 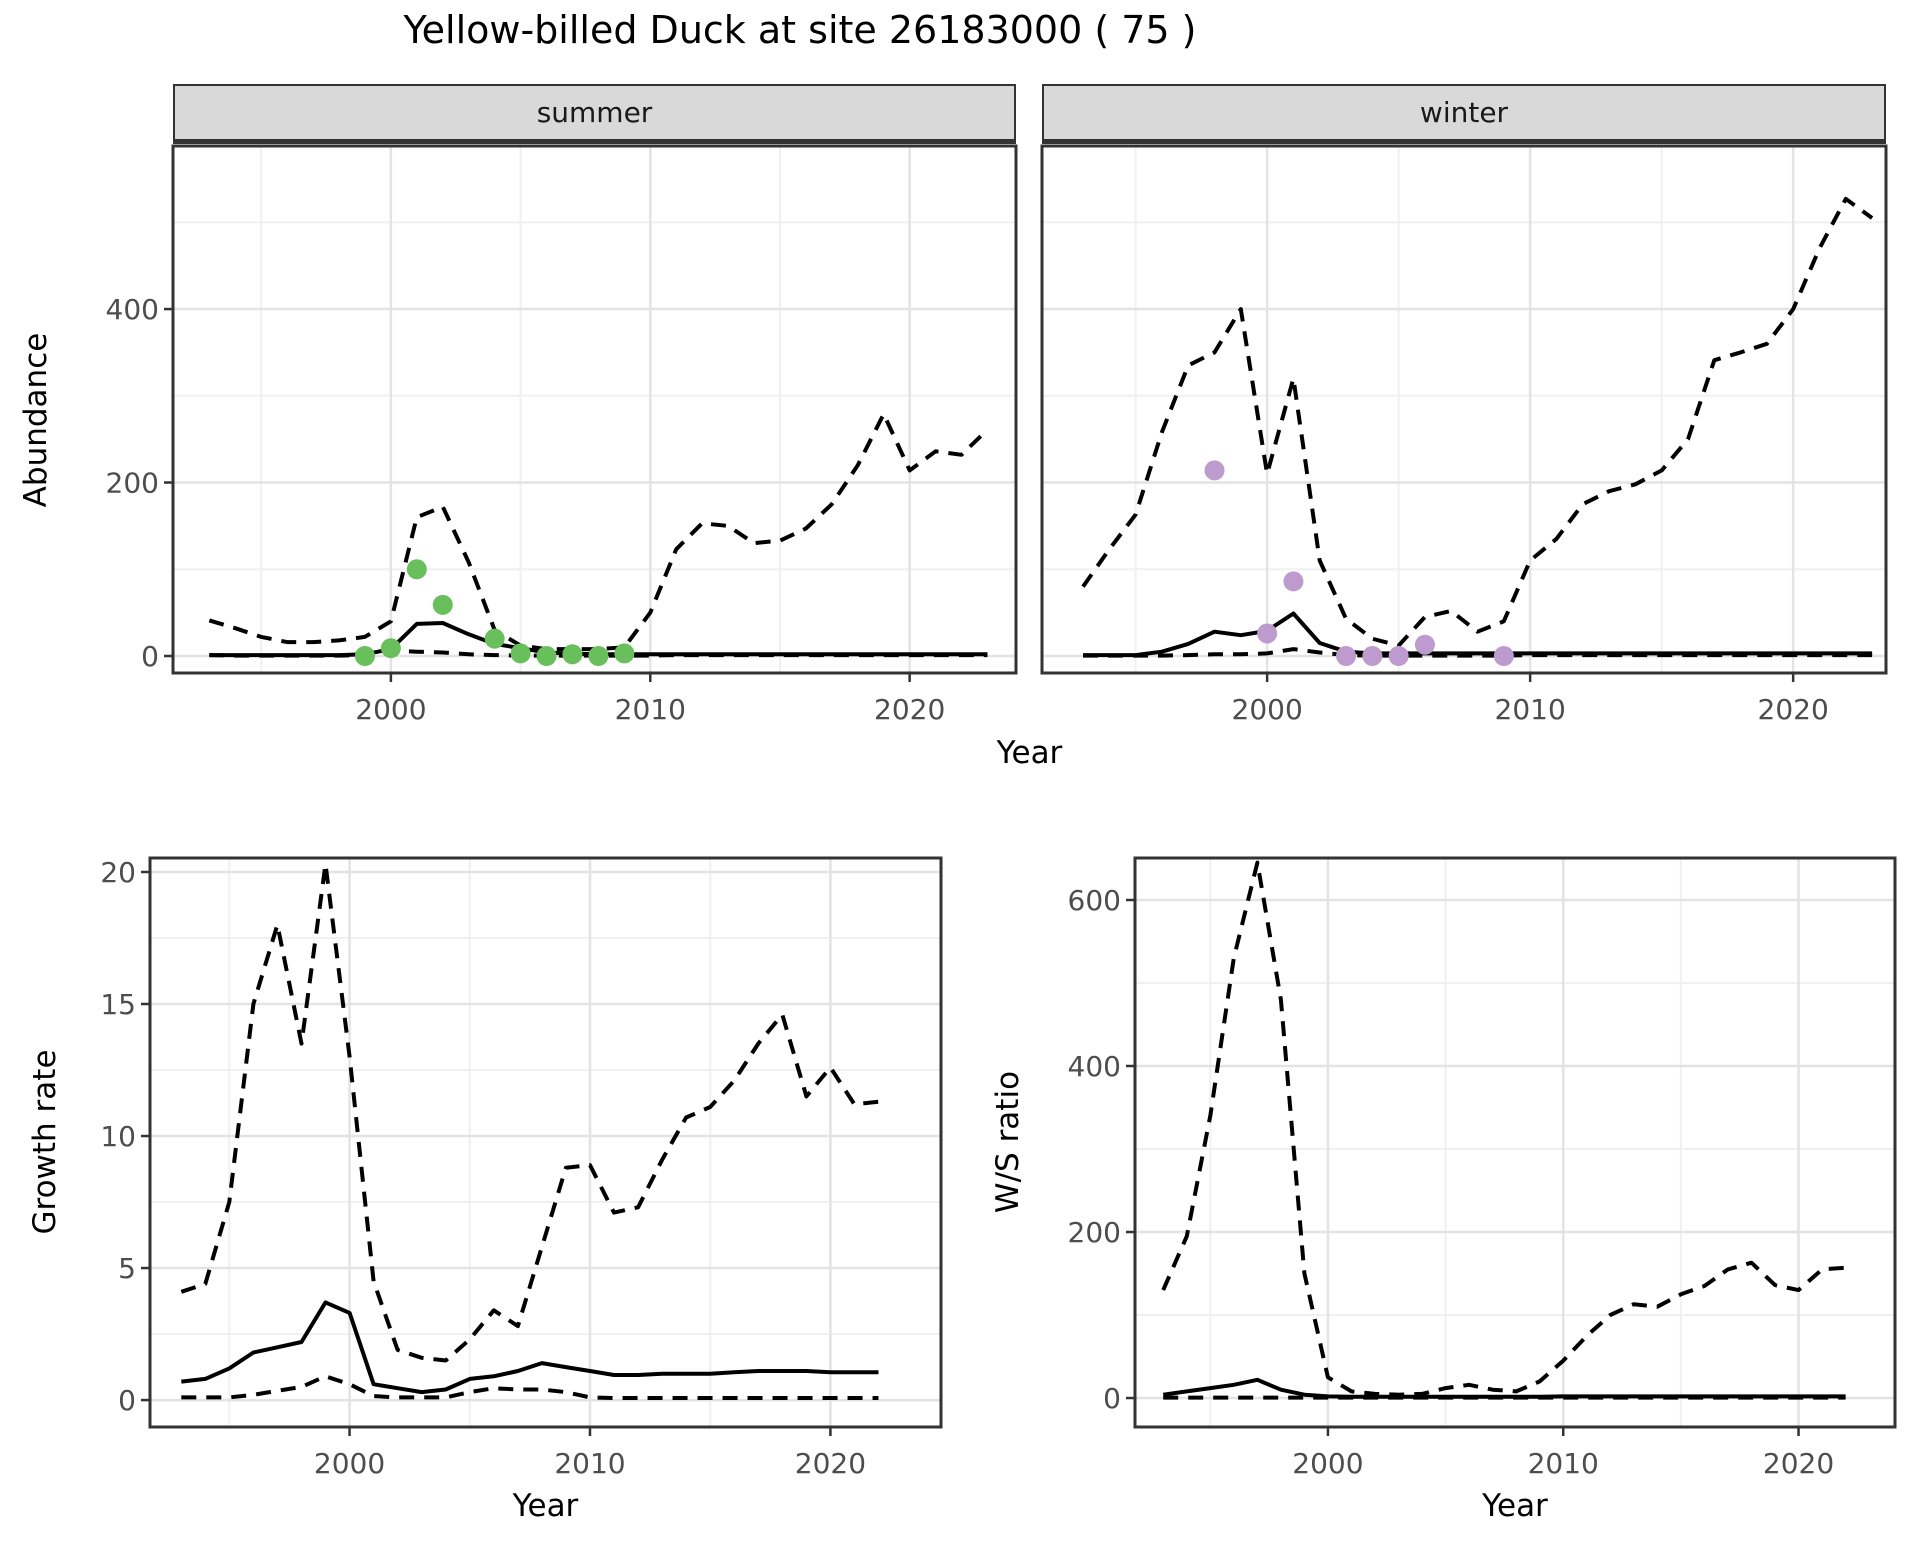 What do you see at coordinates (545, 1506) in the screenshot?
I see `x-axis-title-bottom-left: Year` at bounding box center [545, 1506].